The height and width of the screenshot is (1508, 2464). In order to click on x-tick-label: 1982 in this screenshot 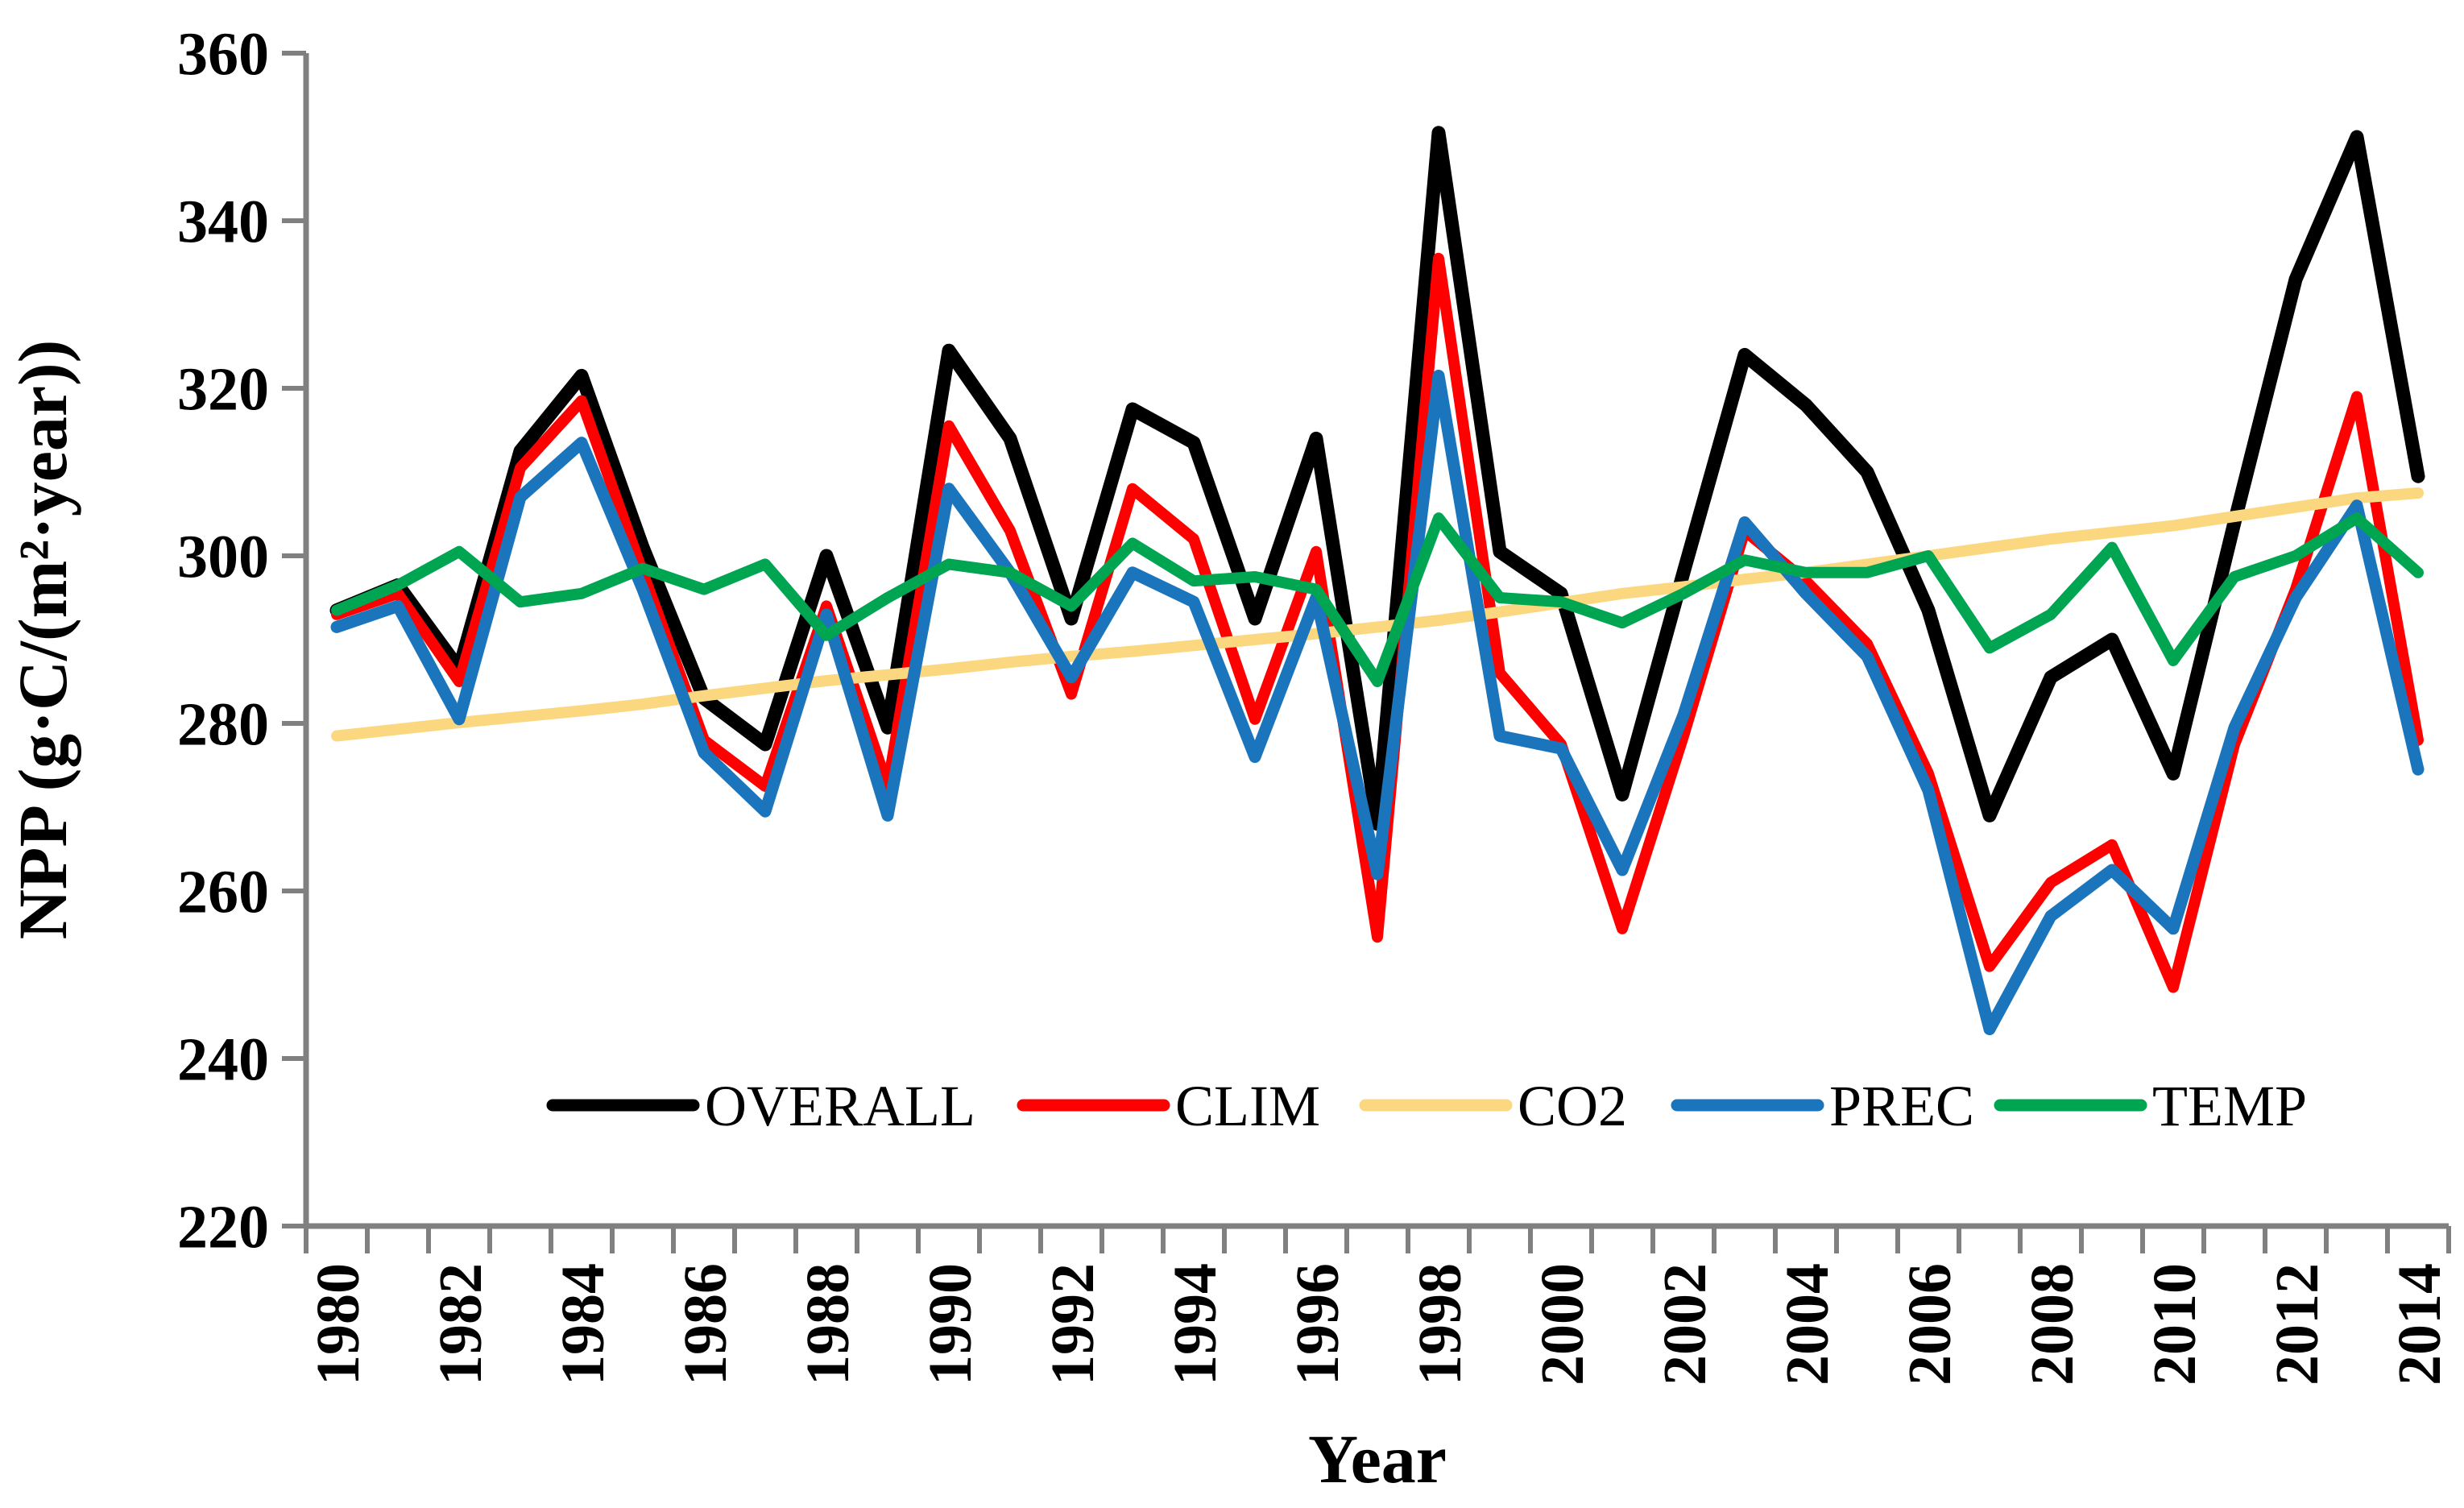, I will do `click(461, 1324)`.